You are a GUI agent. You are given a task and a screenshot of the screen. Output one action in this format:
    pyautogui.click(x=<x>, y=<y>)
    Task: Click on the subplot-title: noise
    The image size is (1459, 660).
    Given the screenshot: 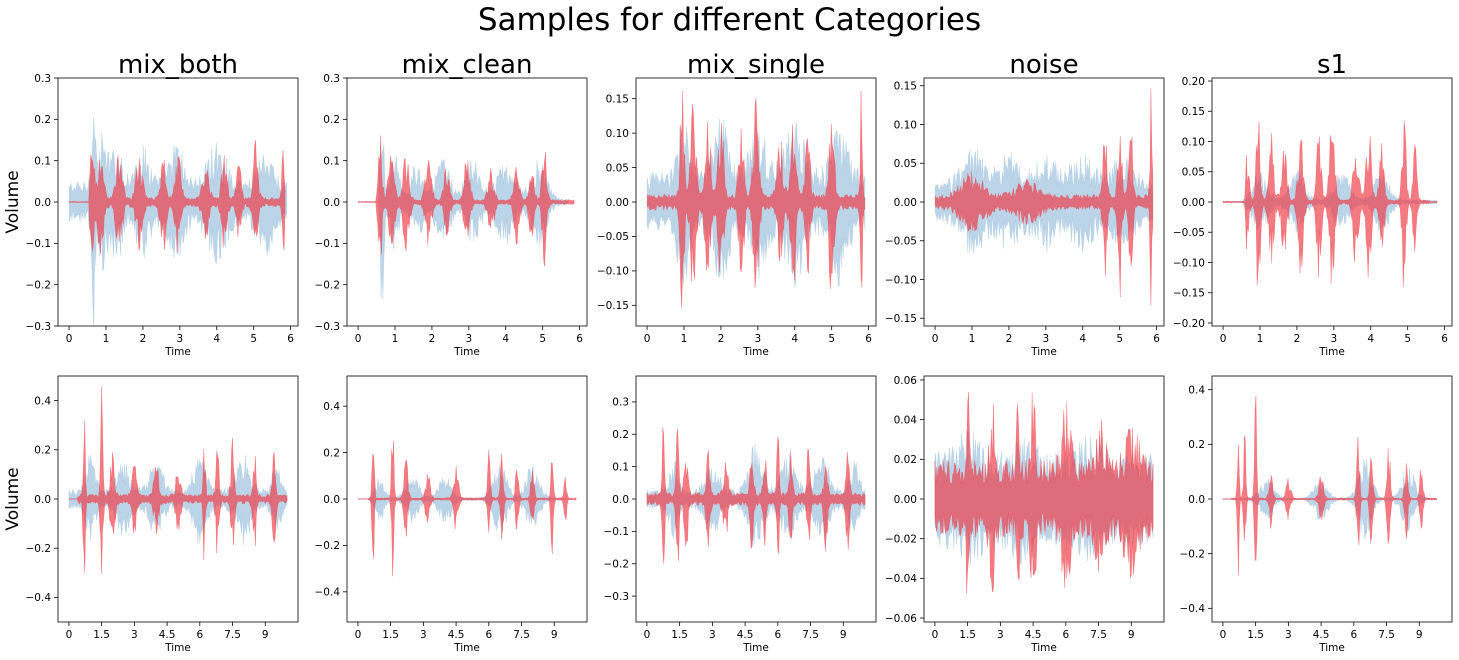 What is the action you would take?
    pyautogui.click(x=1043, y=65)
    